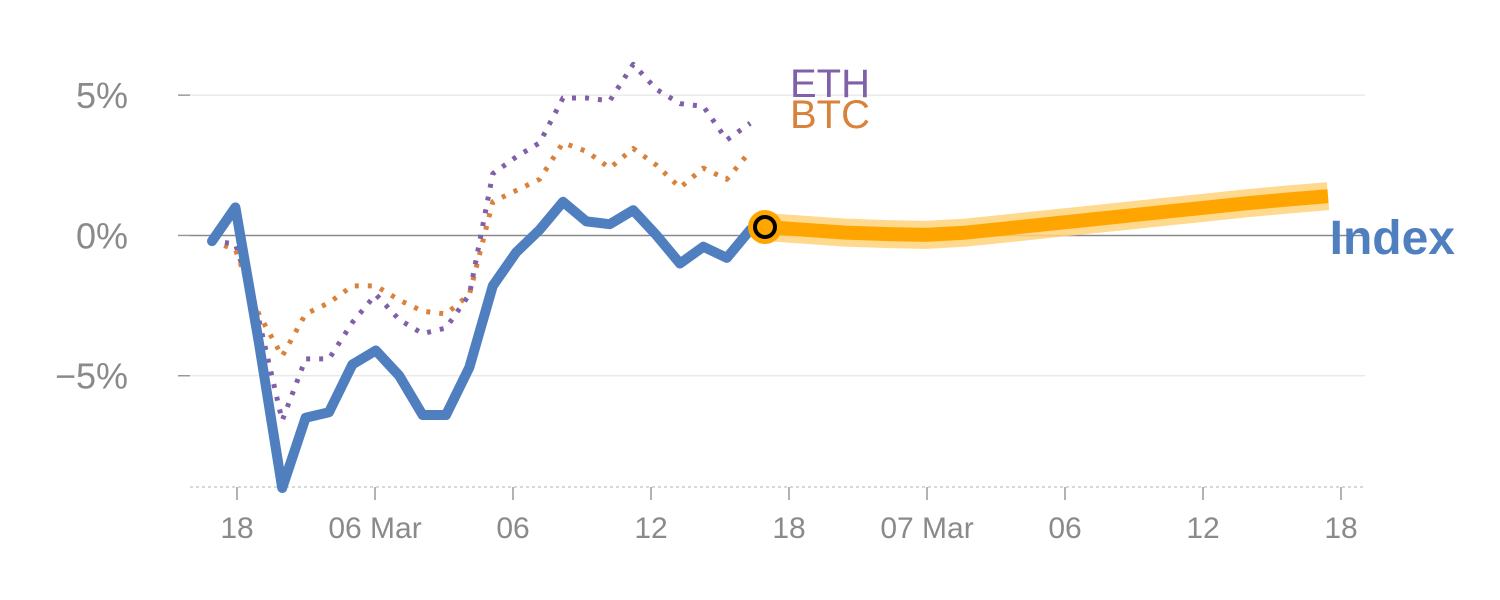  Describe the element at coordinates (830, 84) in the screenshot. I see `series-label-eth: ETH` at that location.